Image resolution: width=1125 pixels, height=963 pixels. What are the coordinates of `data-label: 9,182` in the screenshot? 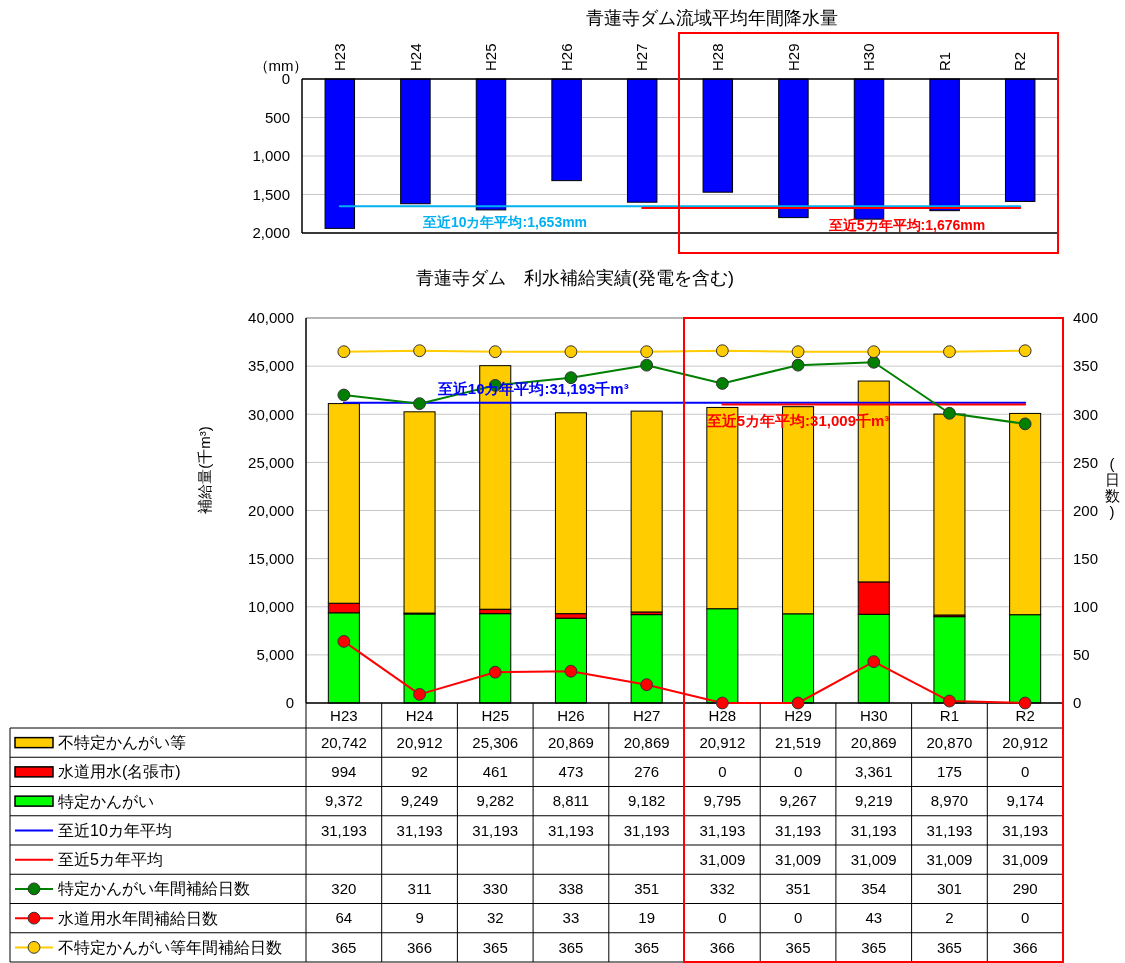 It's located at (646, 801).